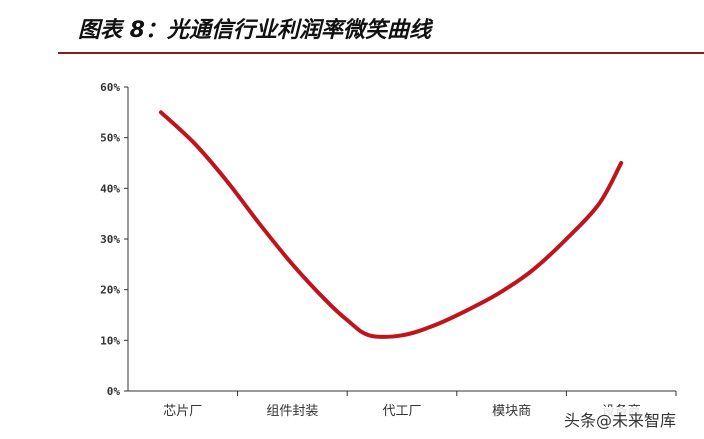 The height and width of the screenshot is (439, 704). What do you see at coordinates (110, 290) in the screenshot?
I see `y-tick-label: 20%` at bounding box center [110, 290].